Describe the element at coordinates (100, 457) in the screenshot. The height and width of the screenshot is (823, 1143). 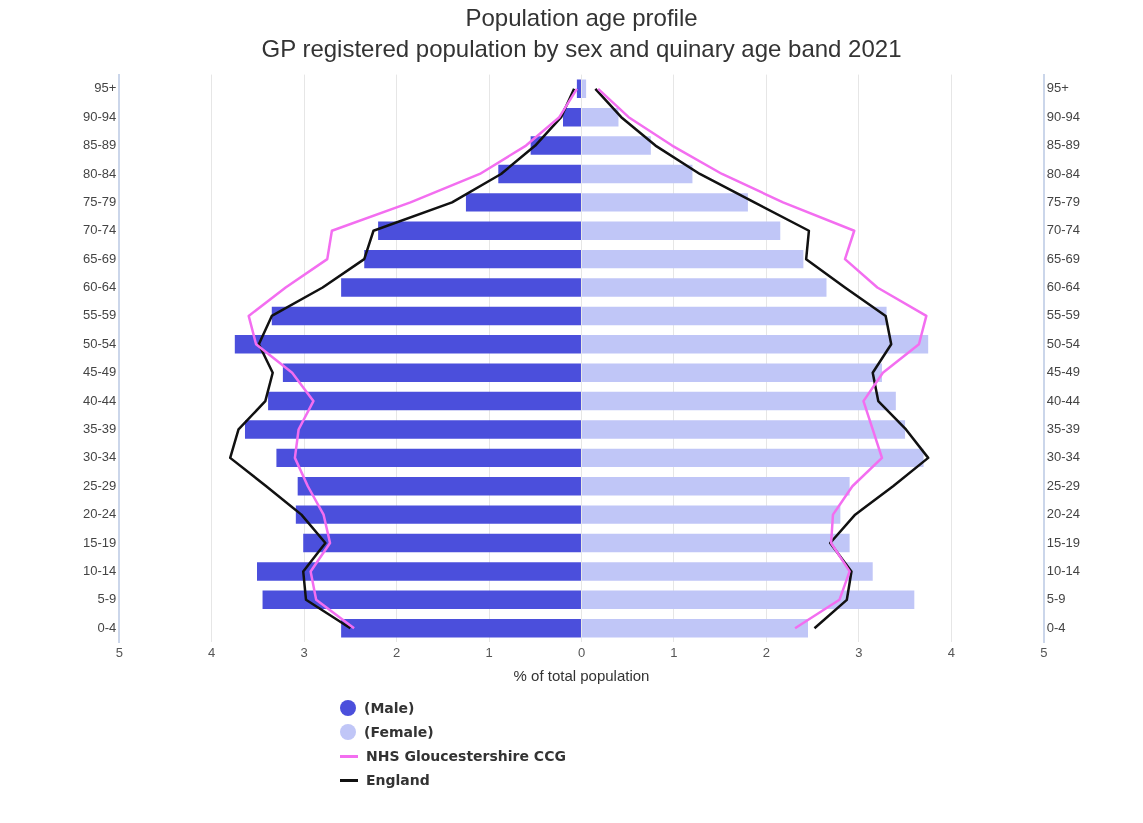
I see `y-tick-label: 30-34` at that location.